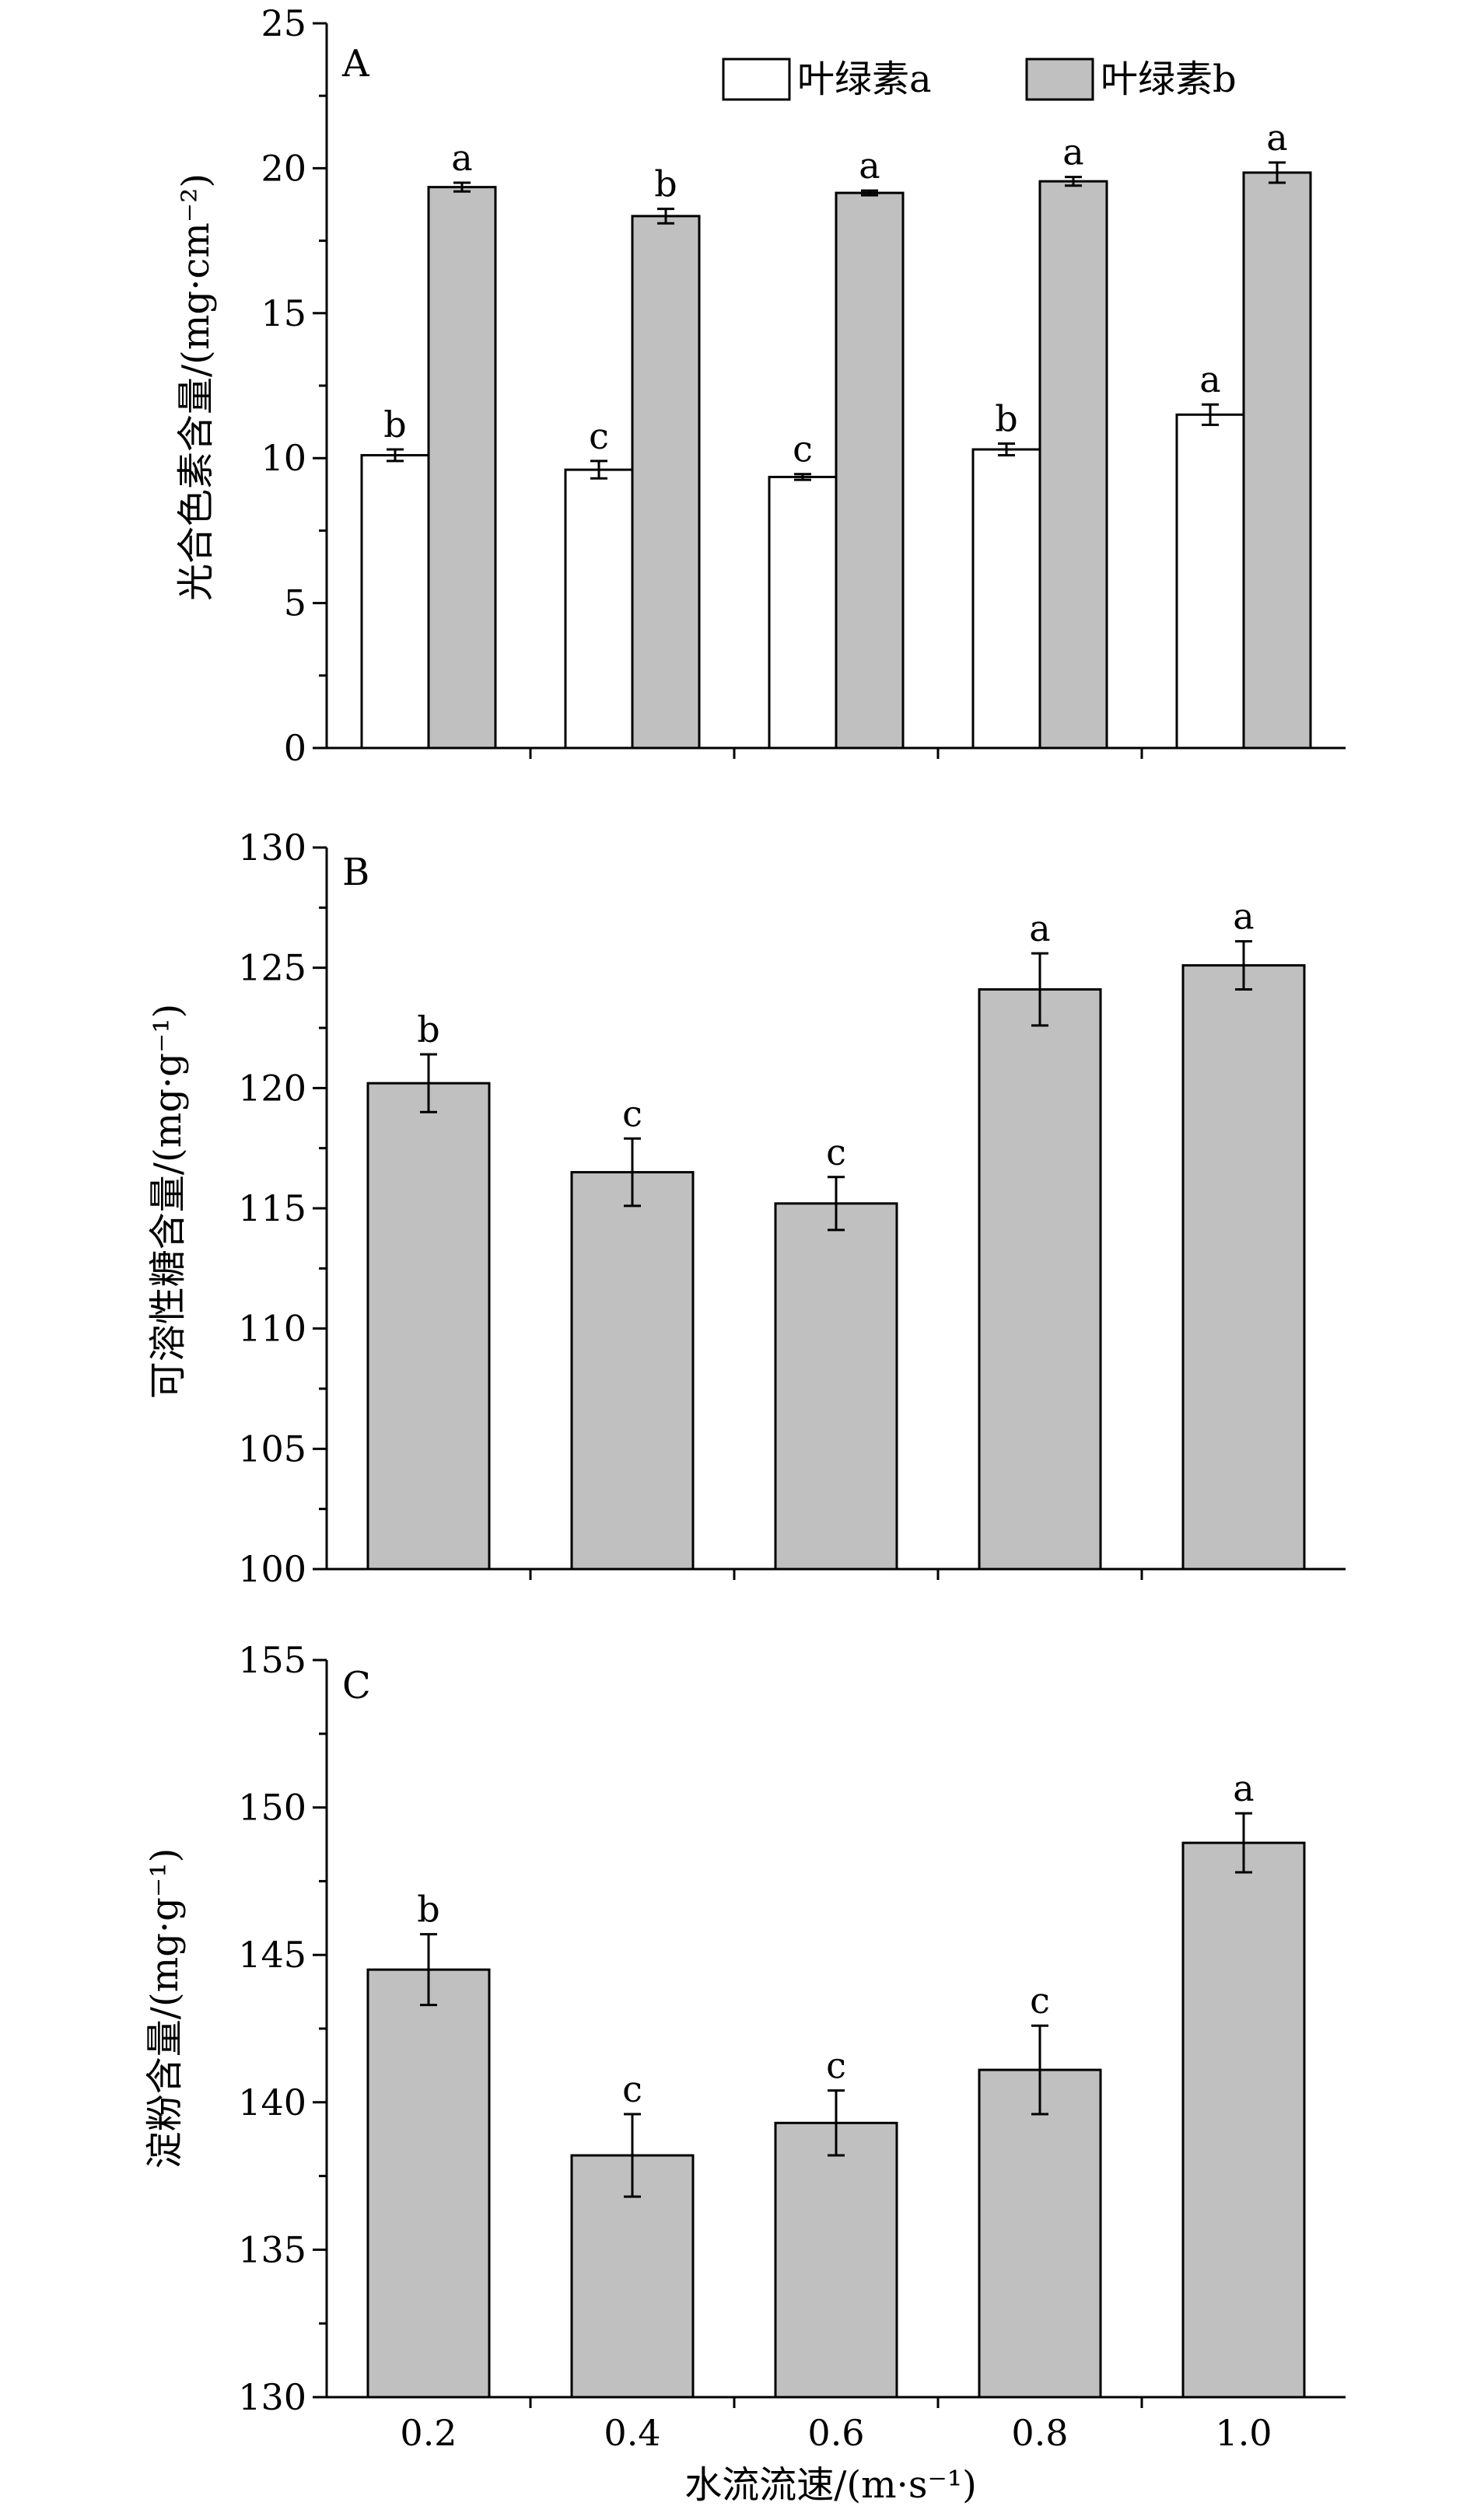  What do you see at coordinates (272, 968) in the screenshot?
I see `y-tick-label: 125` at bounding box center [272, 968].